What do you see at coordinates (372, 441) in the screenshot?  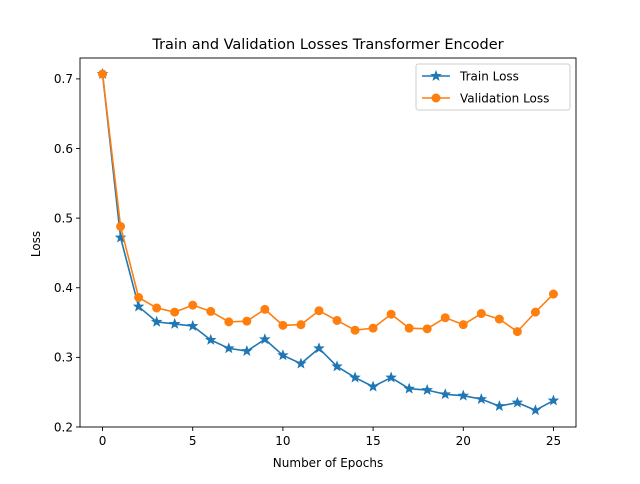 I see `x-tick-label: 15` at bounding box center [372, 441].